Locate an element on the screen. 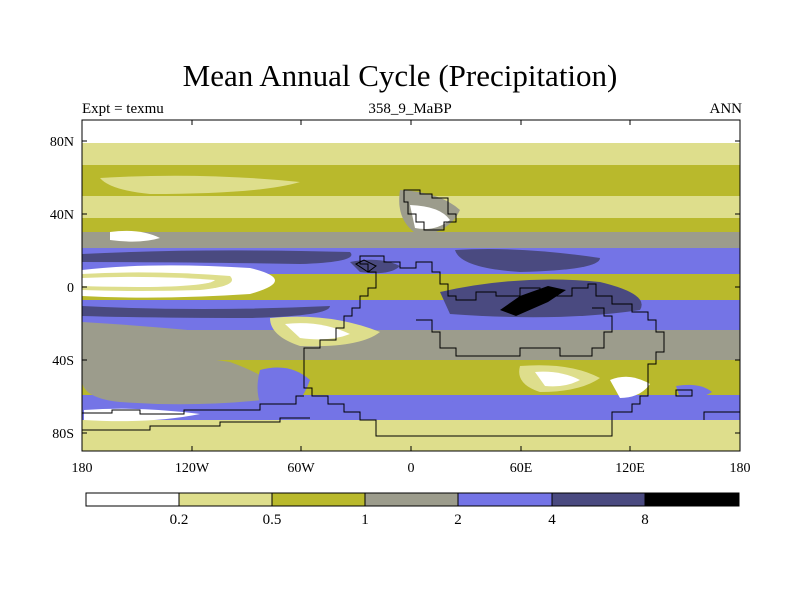 Image resolution: width=800 pixels, height=600 pixels. south-continent-outline is located at coordinates (484, 346).